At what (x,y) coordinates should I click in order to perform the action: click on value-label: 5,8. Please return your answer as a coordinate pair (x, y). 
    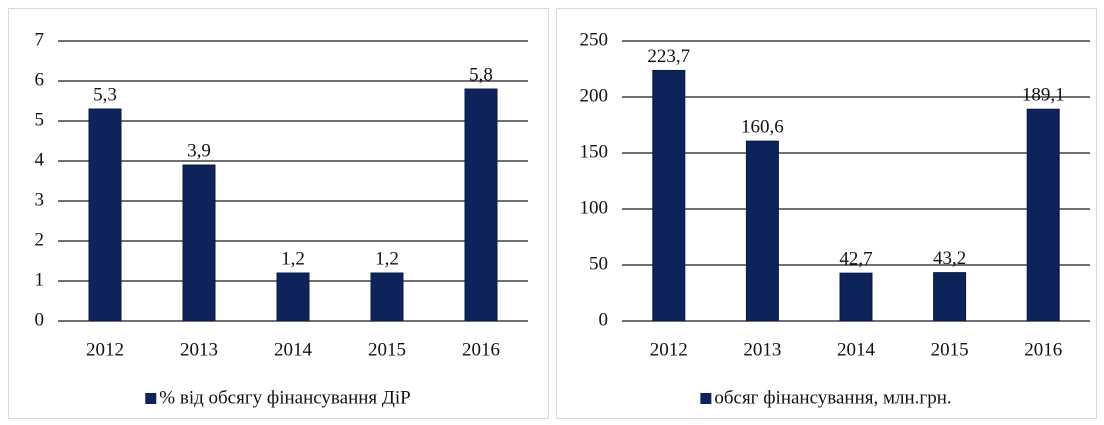
    Looking at the image, I should click on (481, 74).